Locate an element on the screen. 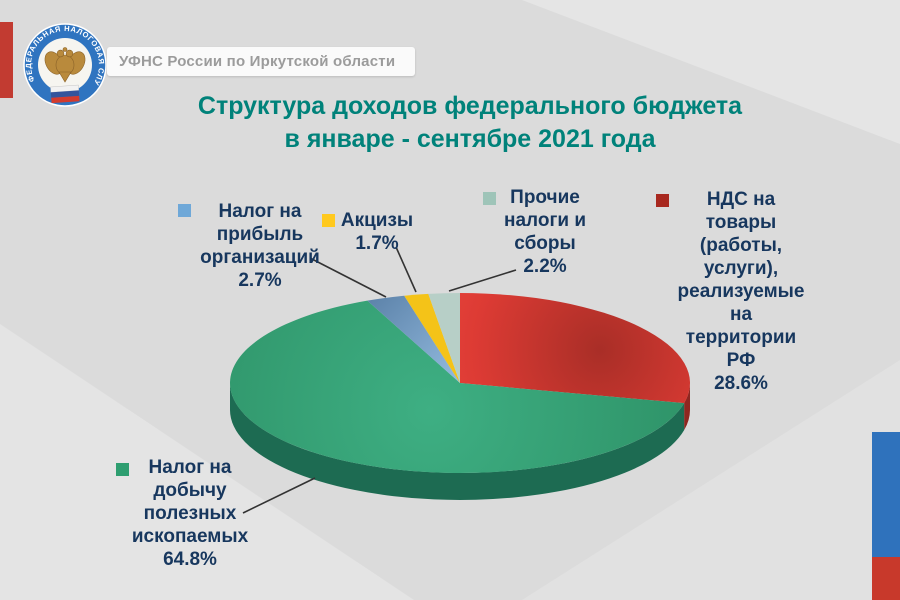 The width and height of the screenshot is (900, 600). fns-logo: ФЕДЕРАЛЬНАЯ НАЛОГОВАЯ СЛУЖБА is located at coordinates (63, 63).